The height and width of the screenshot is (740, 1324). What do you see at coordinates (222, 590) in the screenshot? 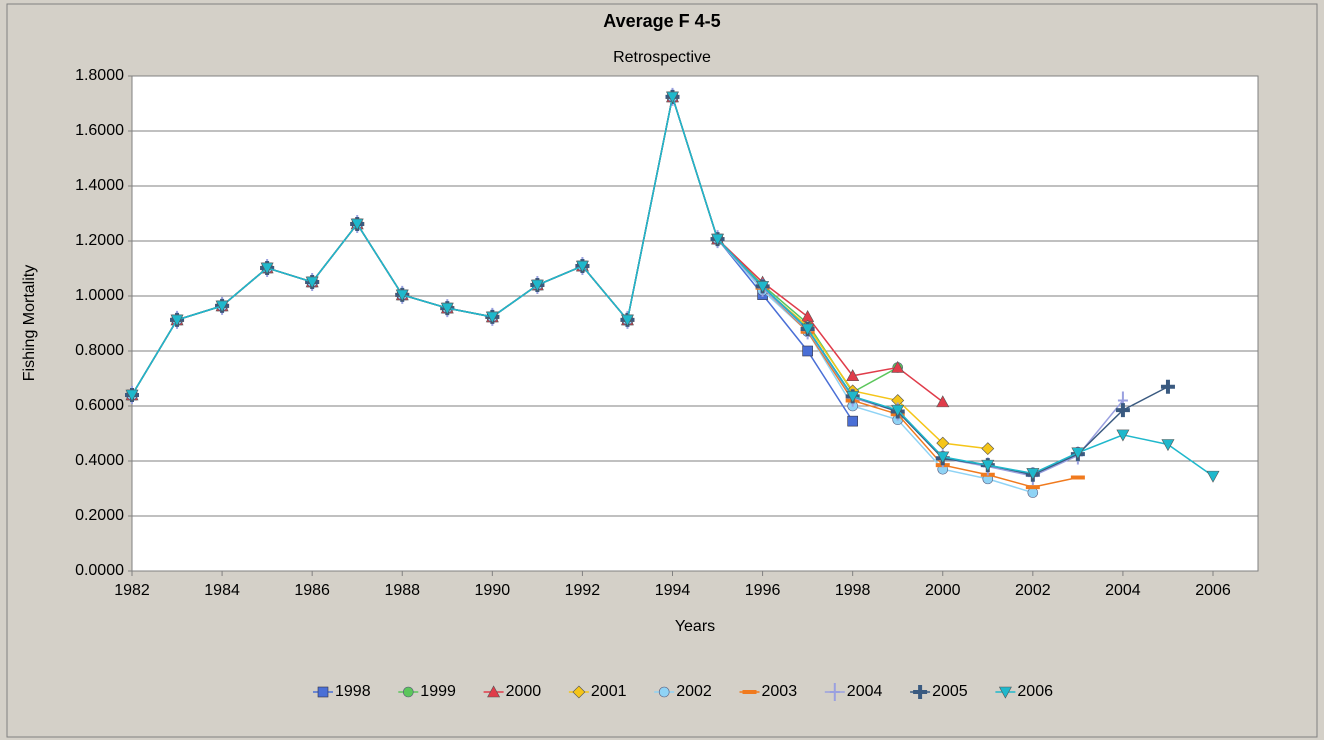
I see `x-tick-label: 1984` at bounding box center [222, 590].